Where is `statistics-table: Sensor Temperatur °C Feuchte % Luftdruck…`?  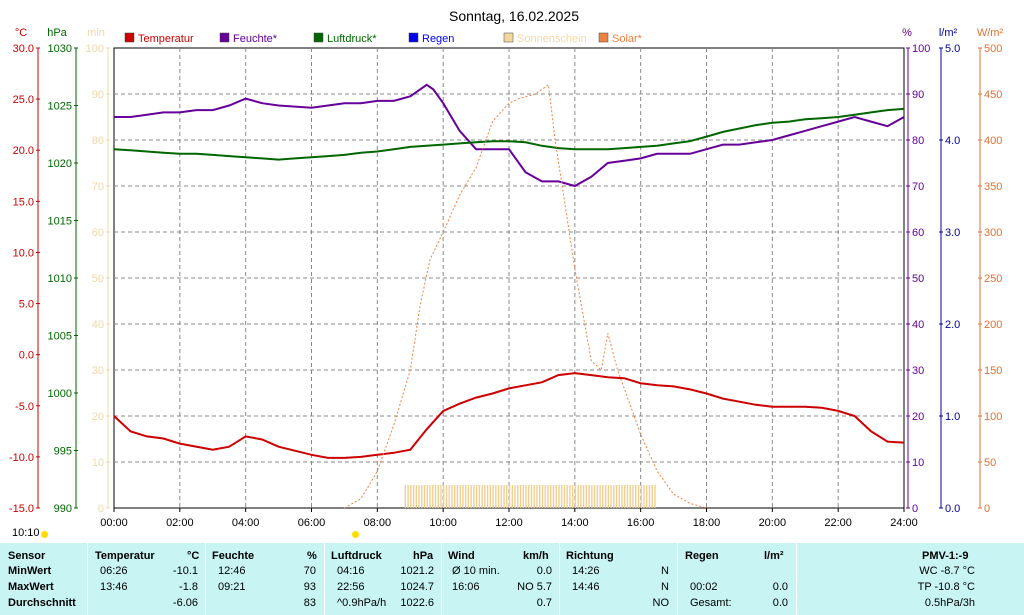
statistics-table: Sensor Temperatur °C Feuchte % Luftdruck… is located at coordinates (512, 579).